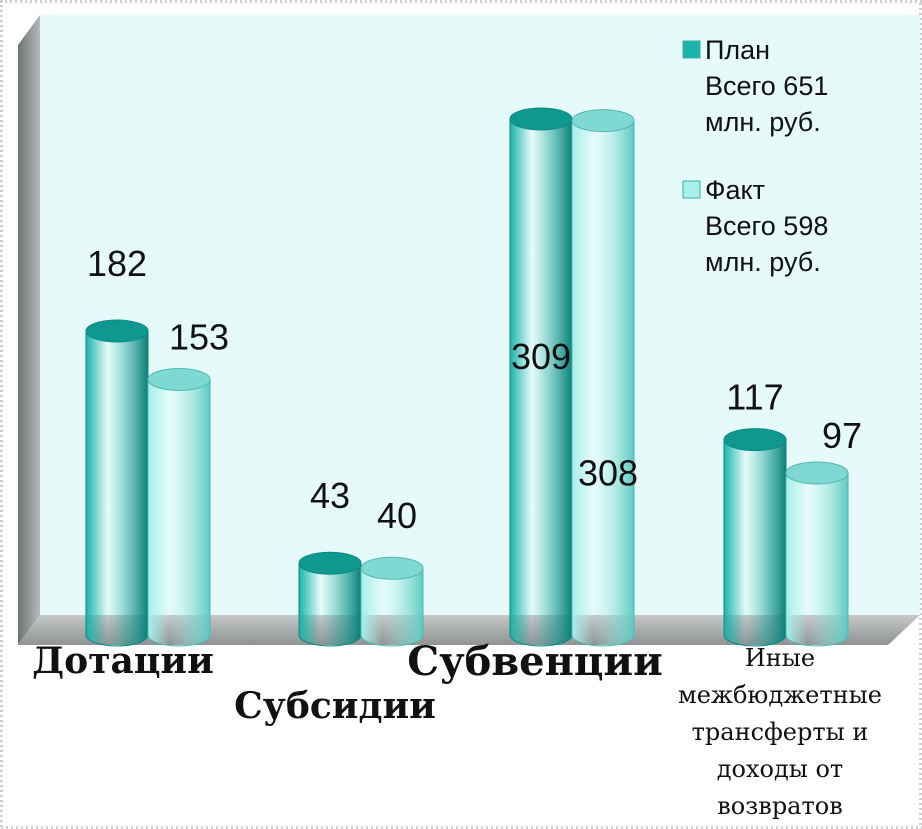 The height and width of the screenshot is (829, 922). What do you see at coordinates (397, 515) in the screenshot?
I see `value-label: 40` at bounding box center [397, 515].